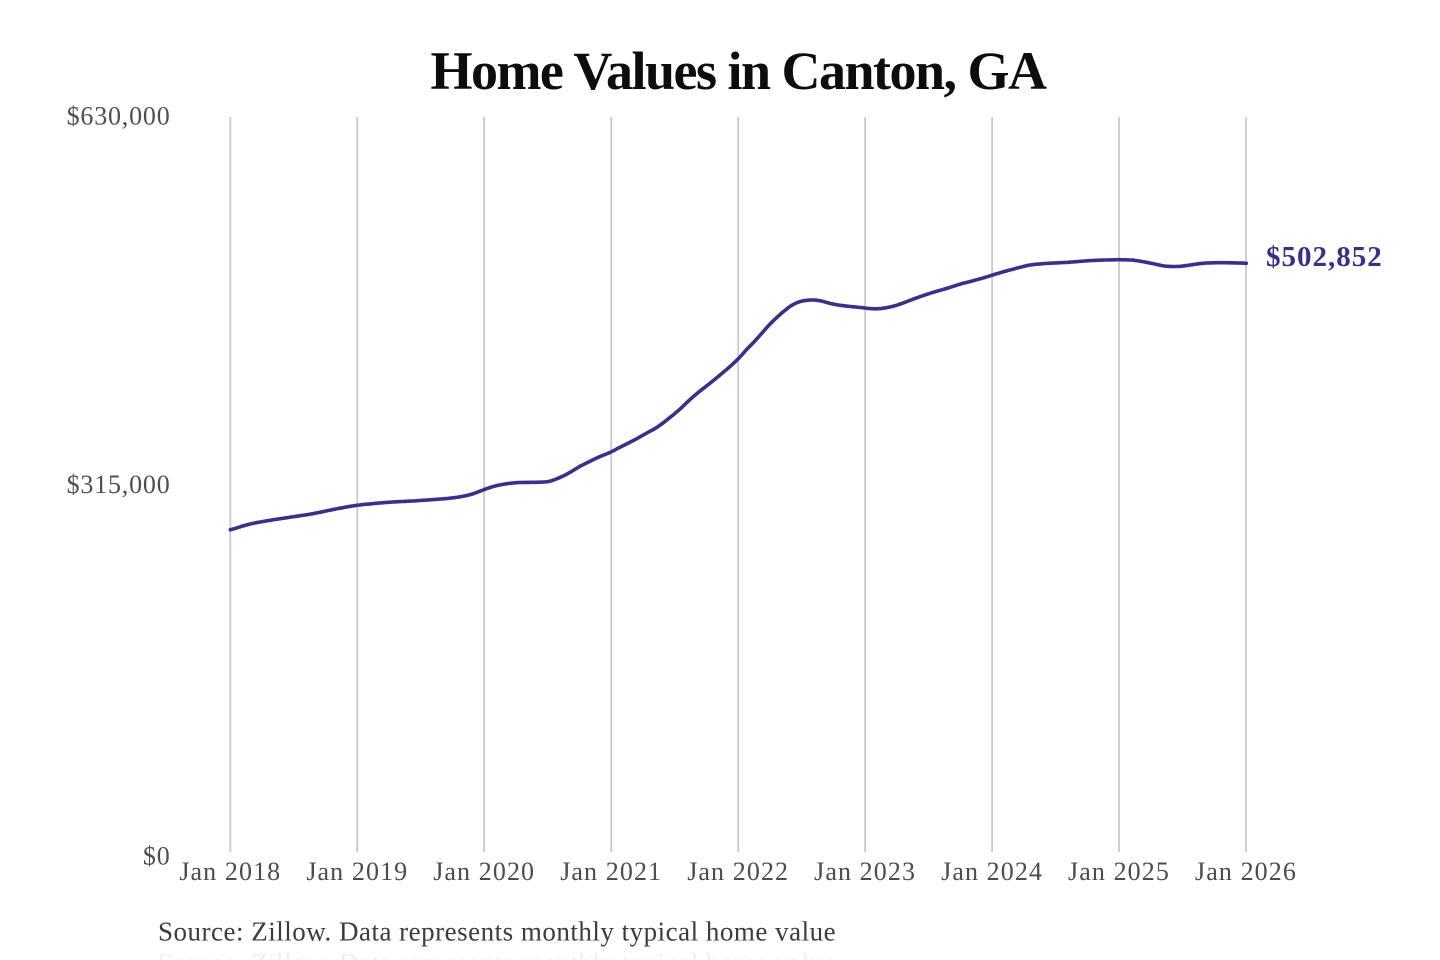  I want to click on svg-text: Jan 2023, so click(865, 871).